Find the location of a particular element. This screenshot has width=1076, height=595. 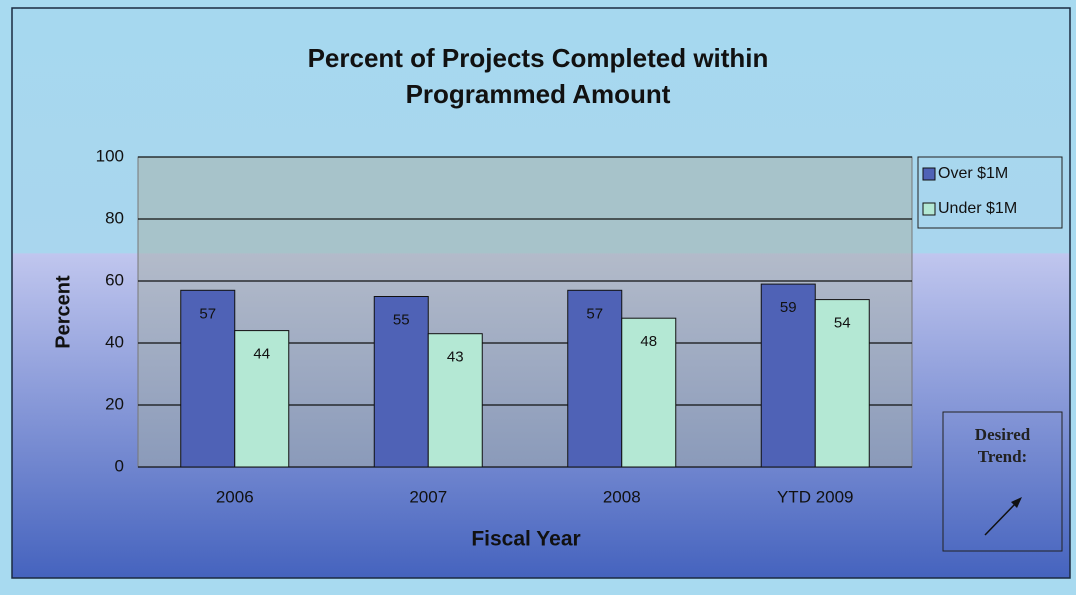

legend-box is located at coordinates (990, 192).